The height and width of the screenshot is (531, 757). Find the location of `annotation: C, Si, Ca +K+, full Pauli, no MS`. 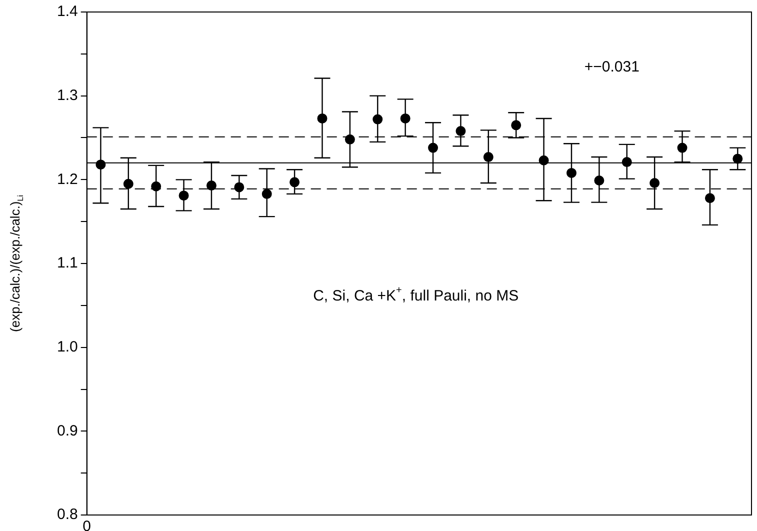

annotation: C, Si, Ca +K+, full Pauli, no MS is located at coordinates (416, 294).